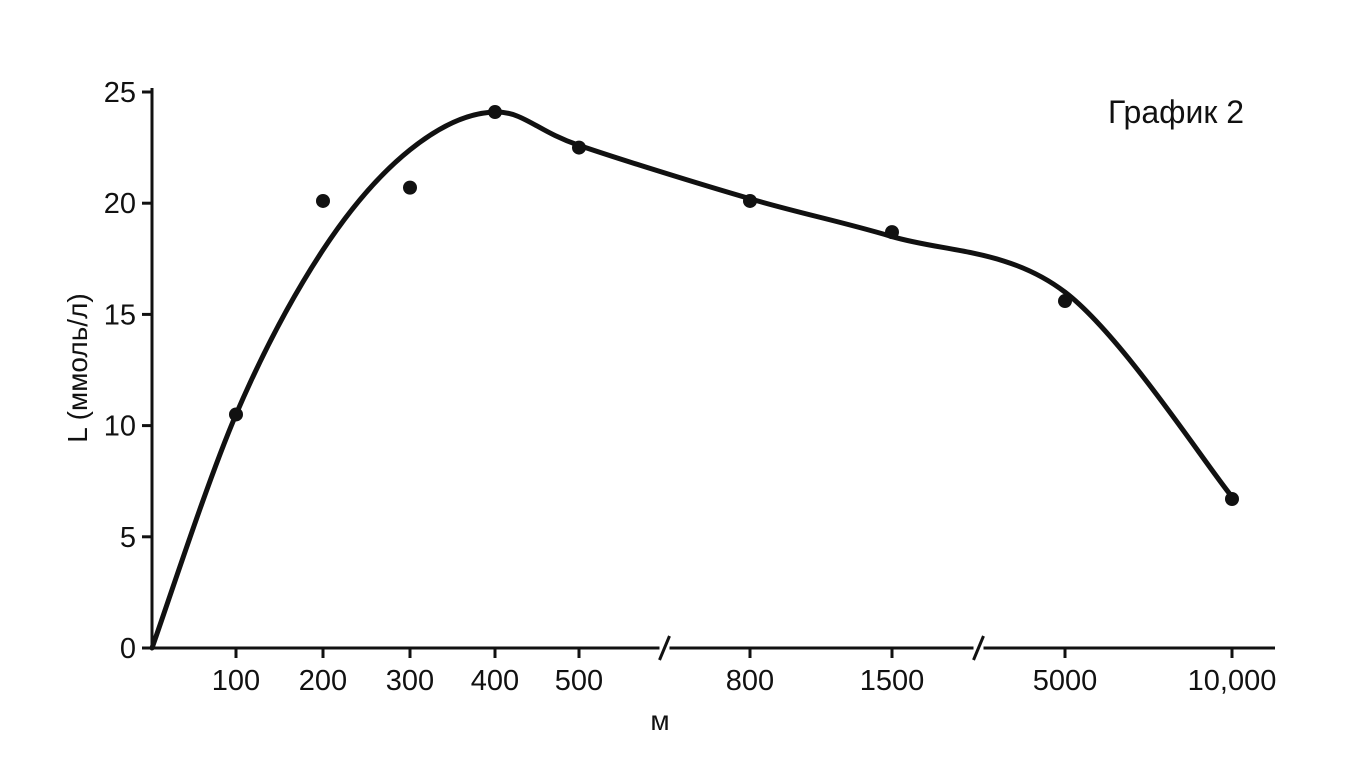  Describe the element at coordinates (120, 204) in the screenshot. I see `y-tick-label: 20` at that location.